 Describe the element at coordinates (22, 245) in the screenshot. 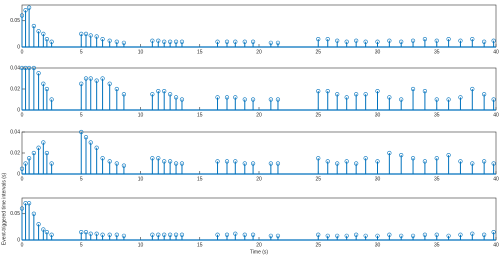

I see `x-tick-label: 0` at that location.